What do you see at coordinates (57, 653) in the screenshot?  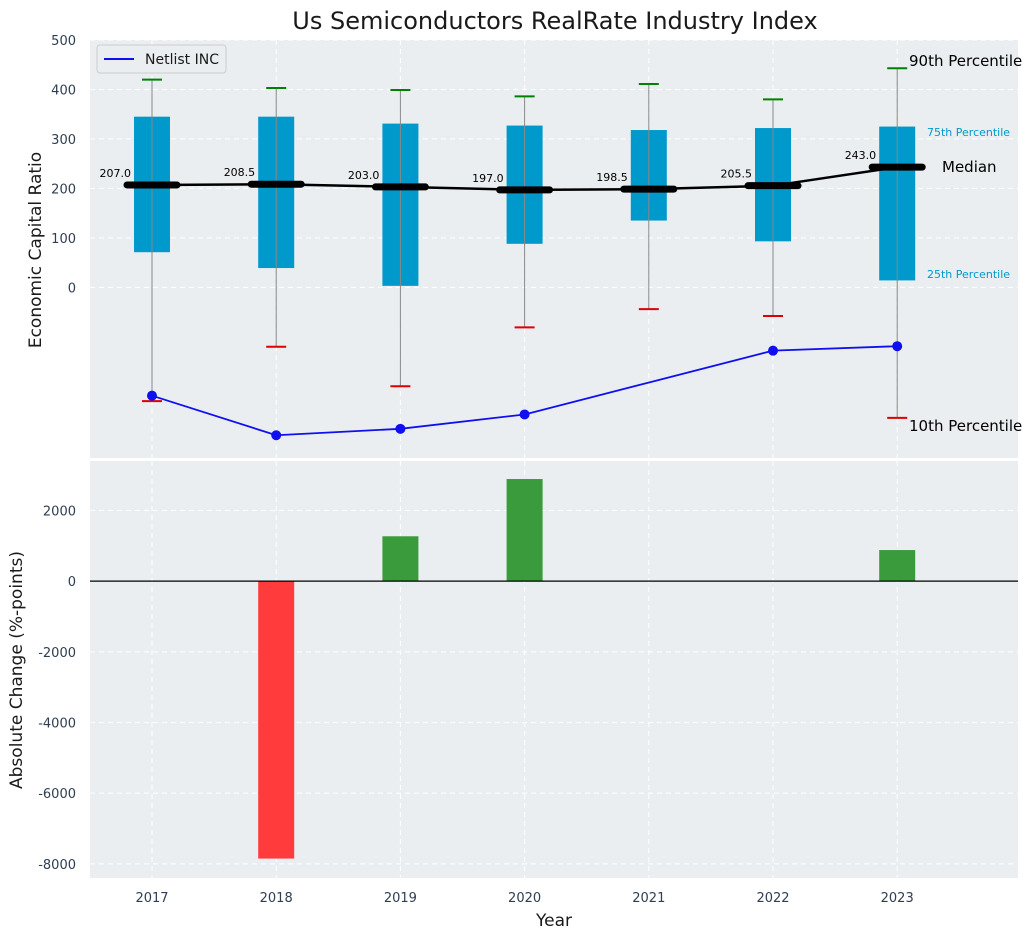 I see `bottom-y-tick-label: -2000` at bounding box center [57, 653].